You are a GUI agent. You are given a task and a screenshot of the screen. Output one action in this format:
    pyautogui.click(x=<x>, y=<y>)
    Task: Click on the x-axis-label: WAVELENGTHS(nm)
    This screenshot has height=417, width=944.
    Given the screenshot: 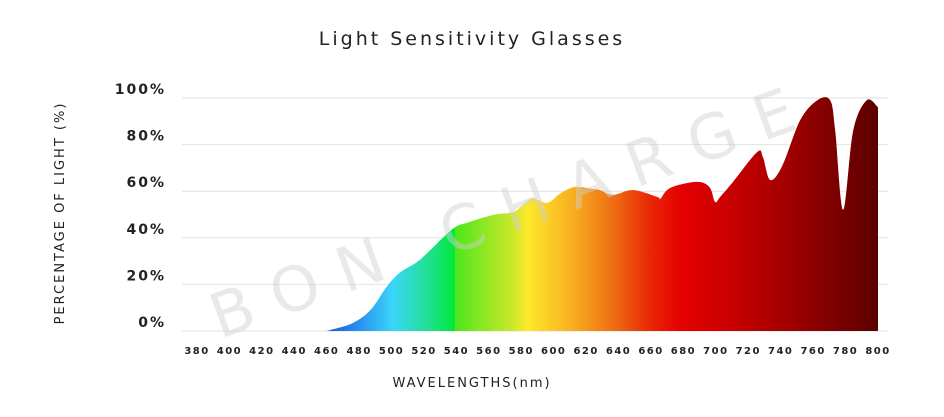 What is the action you would take?
    pyautogui.click(x=471, y=383)
    